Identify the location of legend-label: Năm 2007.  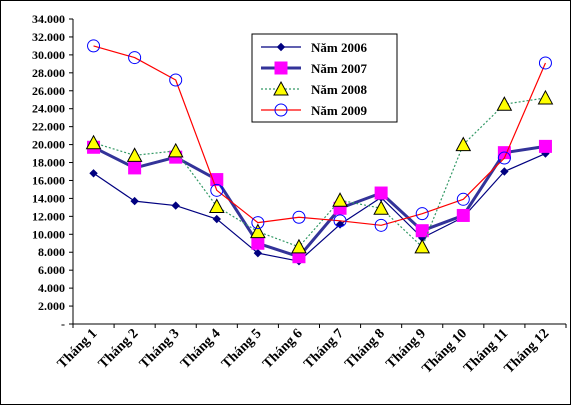
(339, 68).